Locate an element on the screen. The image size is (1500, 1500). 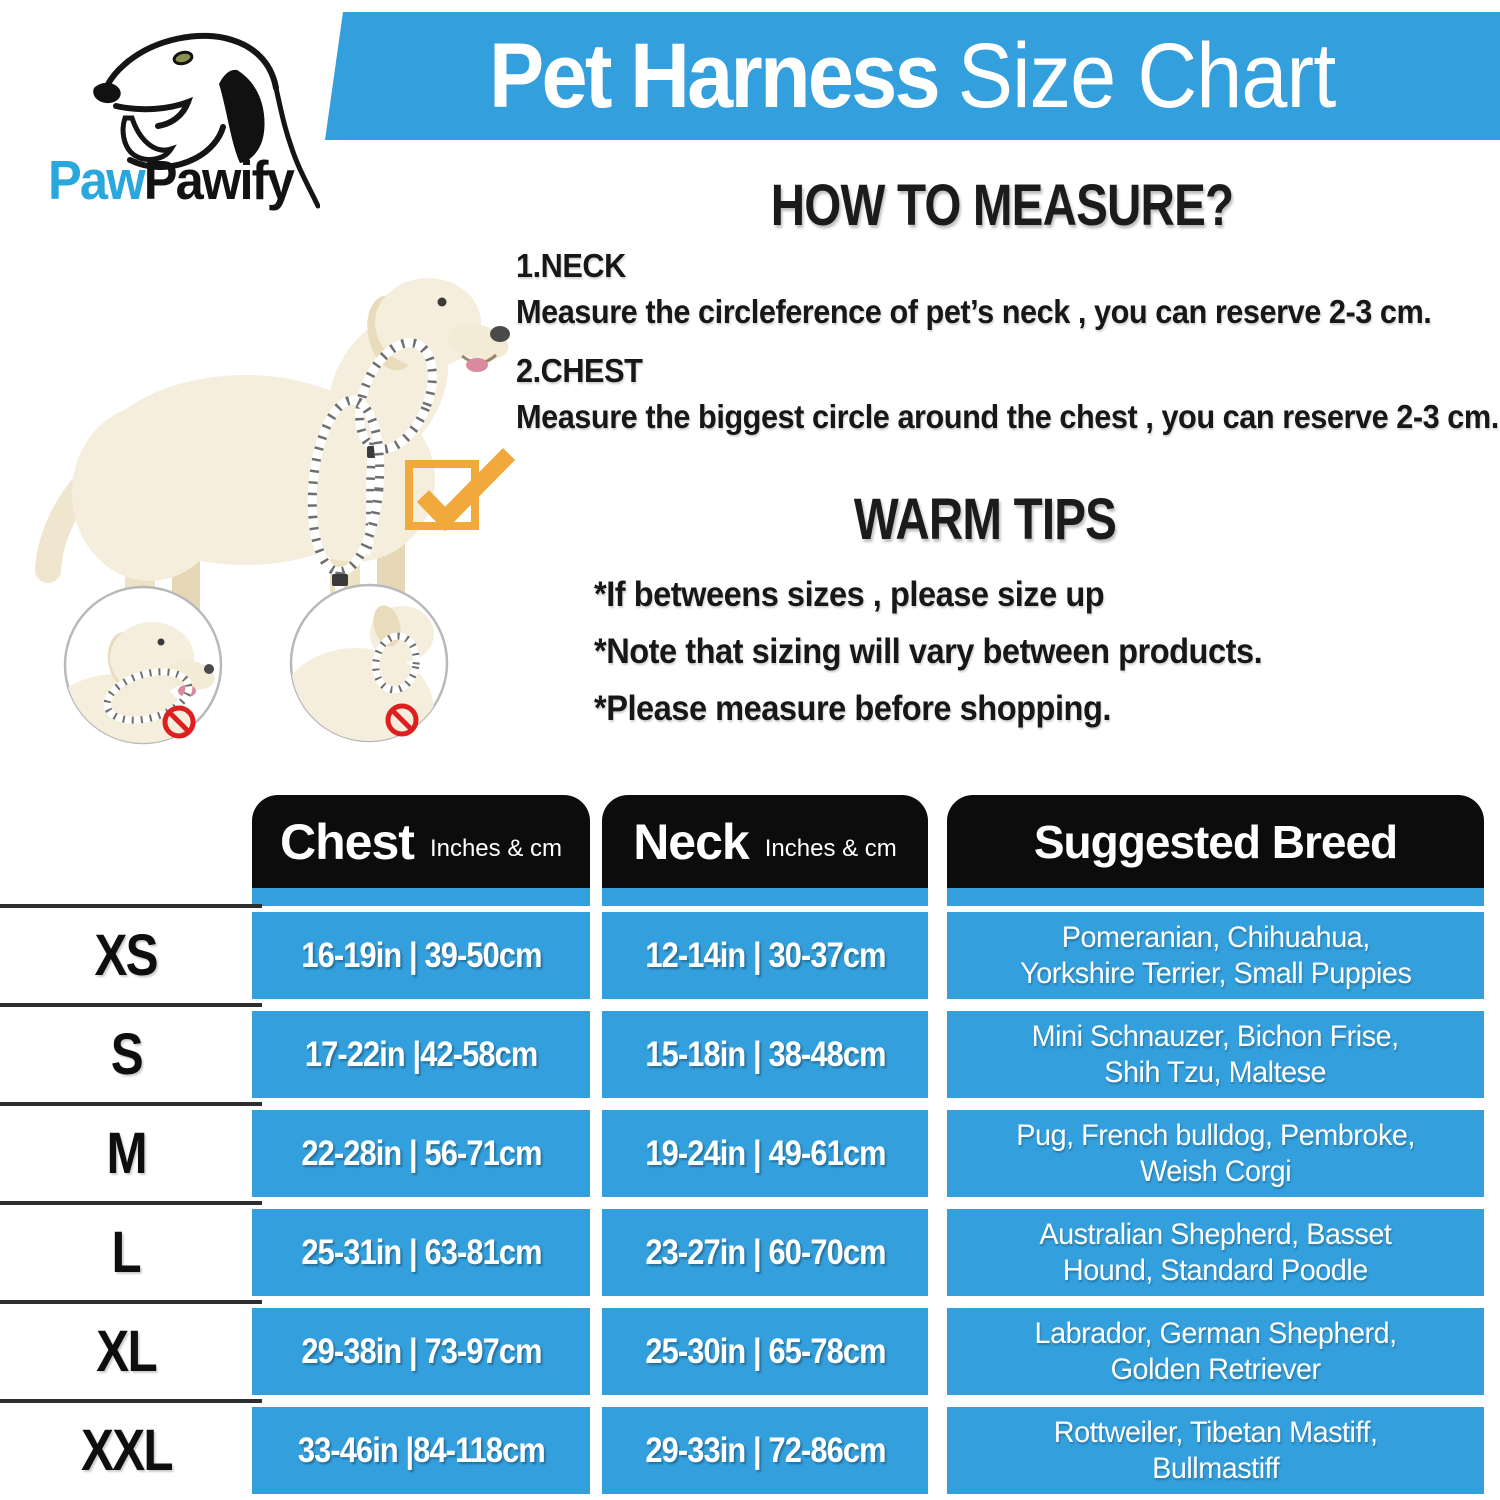
breed-line-1: Labrador, German Shepherd, is located at coordinates (1215, 1334).